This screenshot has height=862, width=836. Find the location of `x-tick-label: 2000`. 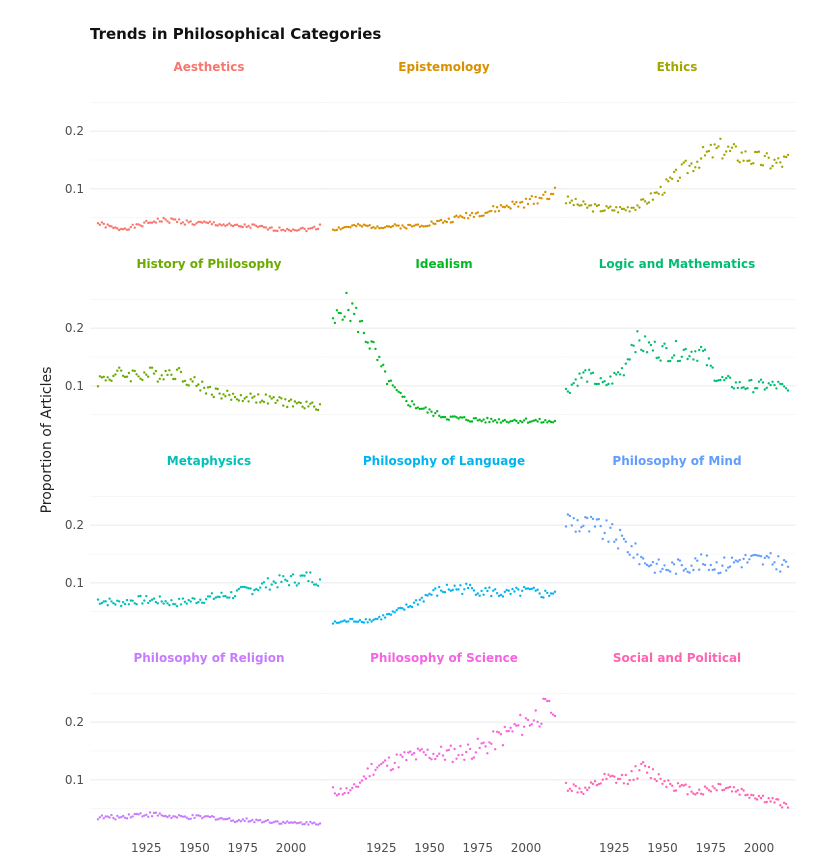

x-tick-label: 2000 is located at coordinates (291, 848).